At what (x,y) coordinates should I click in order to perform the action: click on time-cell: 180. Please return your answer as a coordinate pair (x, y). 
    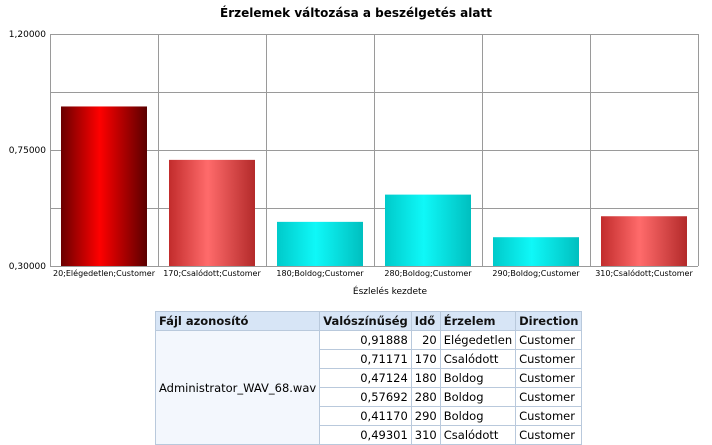
    Looking at the image, I should click on (425, 378).